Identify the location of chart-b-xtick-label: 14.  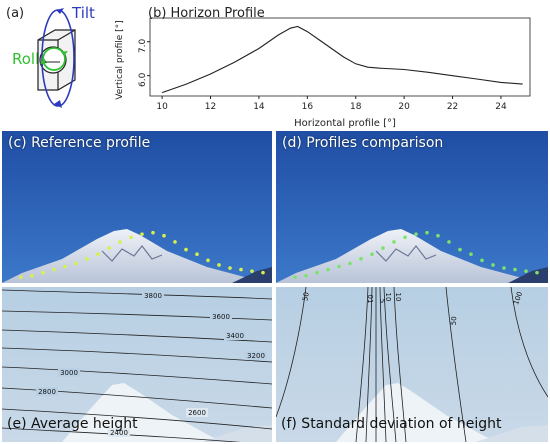
(259, 107).